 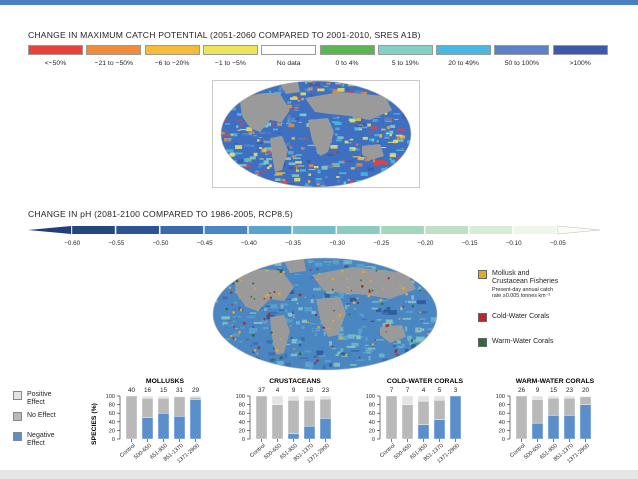 I want to click on effect-legend-label: No Effect, so click(x=41, y=415).